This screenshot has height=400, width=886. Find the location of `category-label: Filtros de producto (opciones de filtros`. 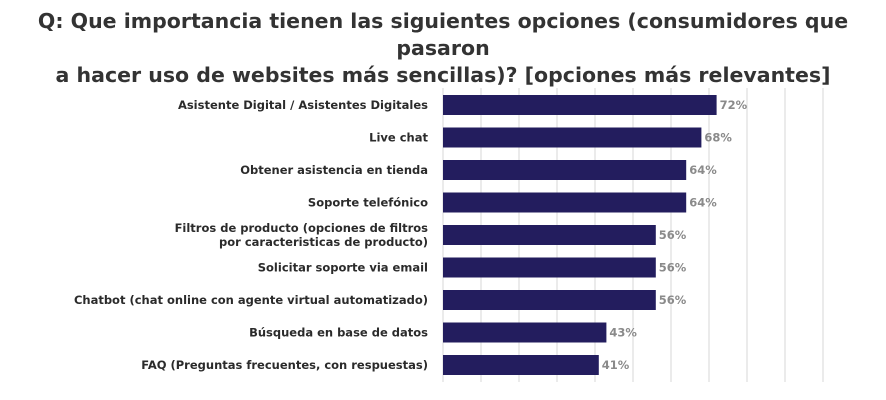

category-label: Filtros de producto (opciones de filtros is located at coordinates (302, 228).